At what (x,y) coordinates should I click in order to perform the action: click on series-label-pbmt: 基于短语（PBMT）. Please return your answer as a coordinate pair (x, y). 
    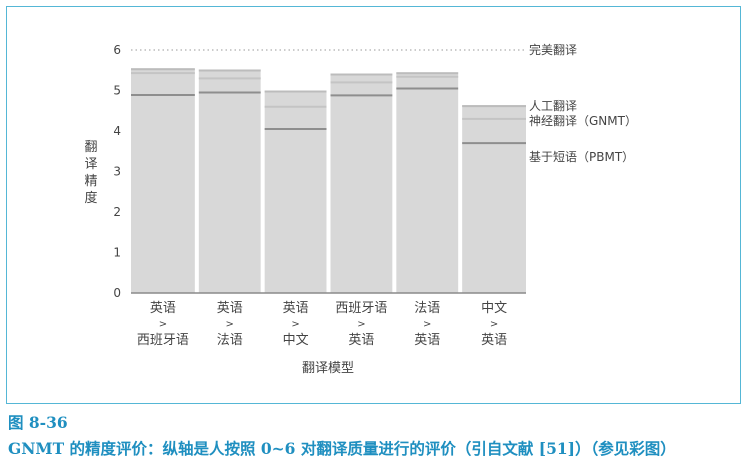
    Looking at the image, I should click on (581, 157).